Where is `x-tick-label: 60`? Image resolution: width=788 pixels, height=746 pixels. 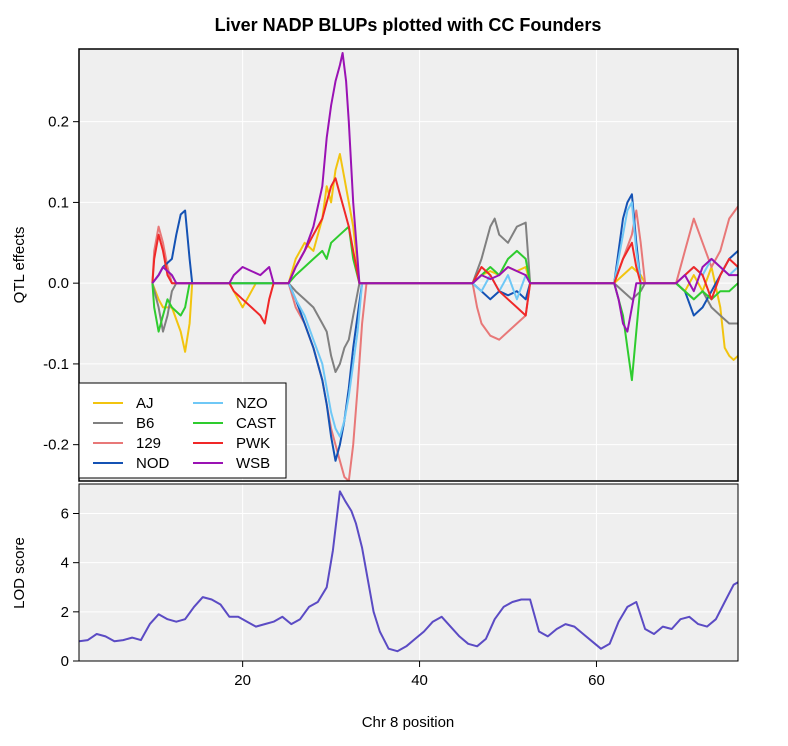
x-tick-label: 60 is located at coordinates (596, 680).